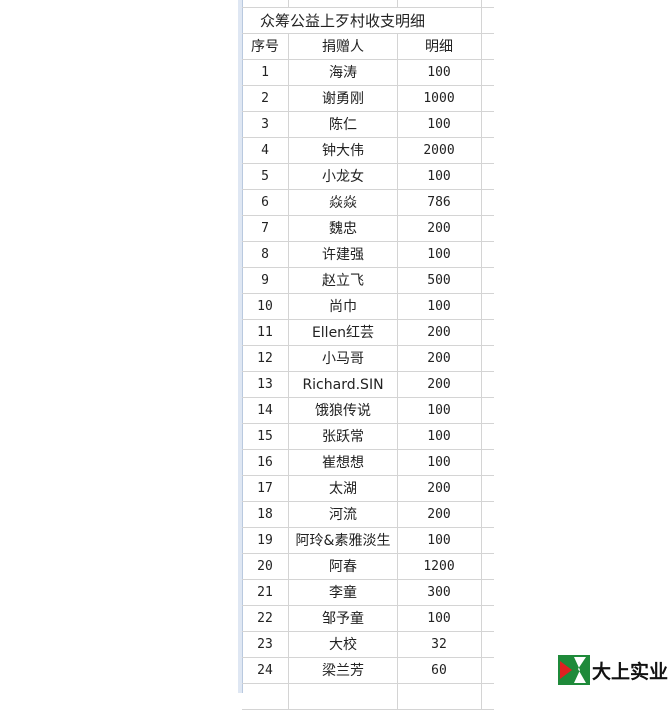  What do you see at coordinates (265, 306) in the screenshot?
I see `row-index: 10` at bounding box center [265, 306].